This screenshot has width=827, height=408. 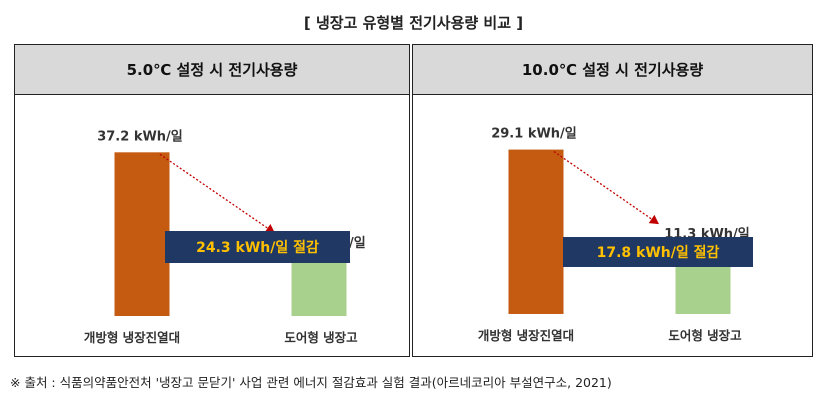 I want to click on value-label: 37.2 kWh/일, so click(x=140, y=136).